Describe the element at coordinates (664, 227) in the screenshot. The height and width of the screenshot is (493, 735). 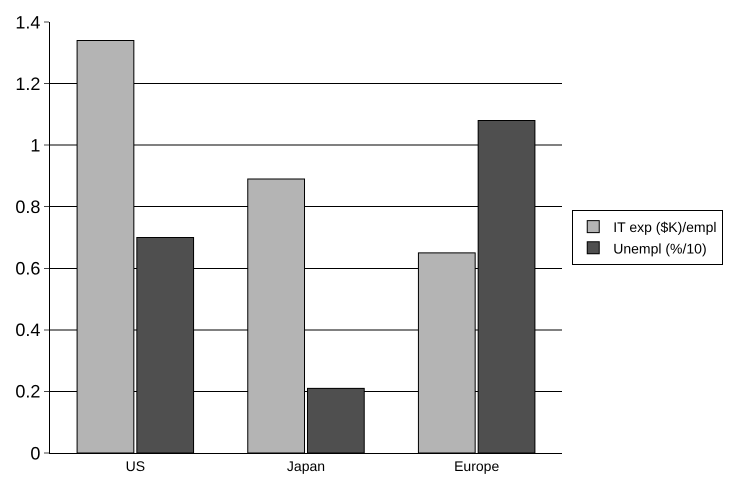
I see `legend-label: IT exp ($K)/empl` at that location.